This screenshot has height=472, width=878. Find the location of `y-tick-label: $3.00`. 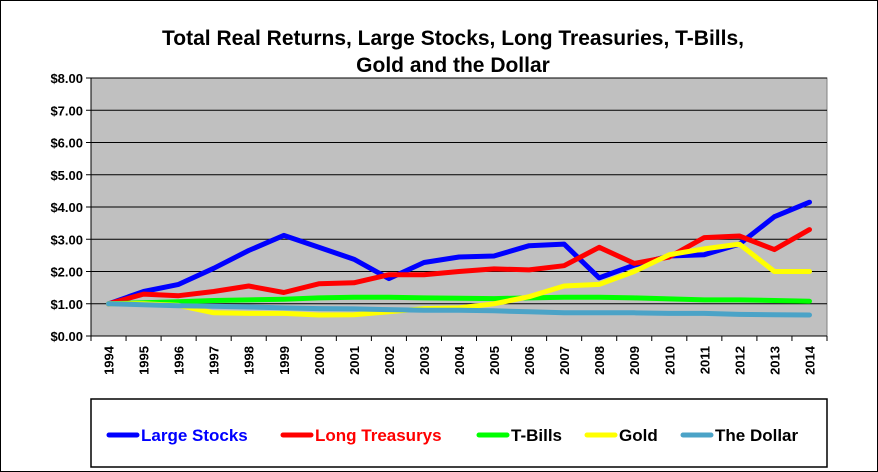

y-tick-label: $3.00 is located at coordinates (66, 239).